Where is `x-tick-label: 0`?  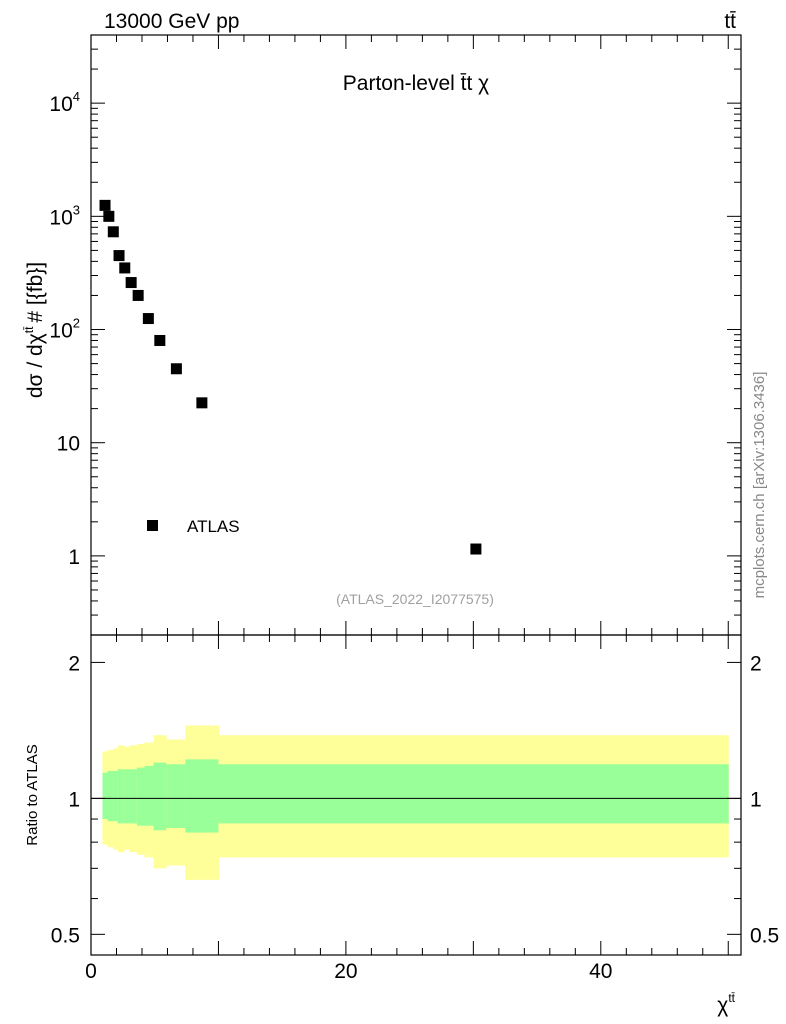 x-tick-label: 0 is located at coordinates (91, 971).